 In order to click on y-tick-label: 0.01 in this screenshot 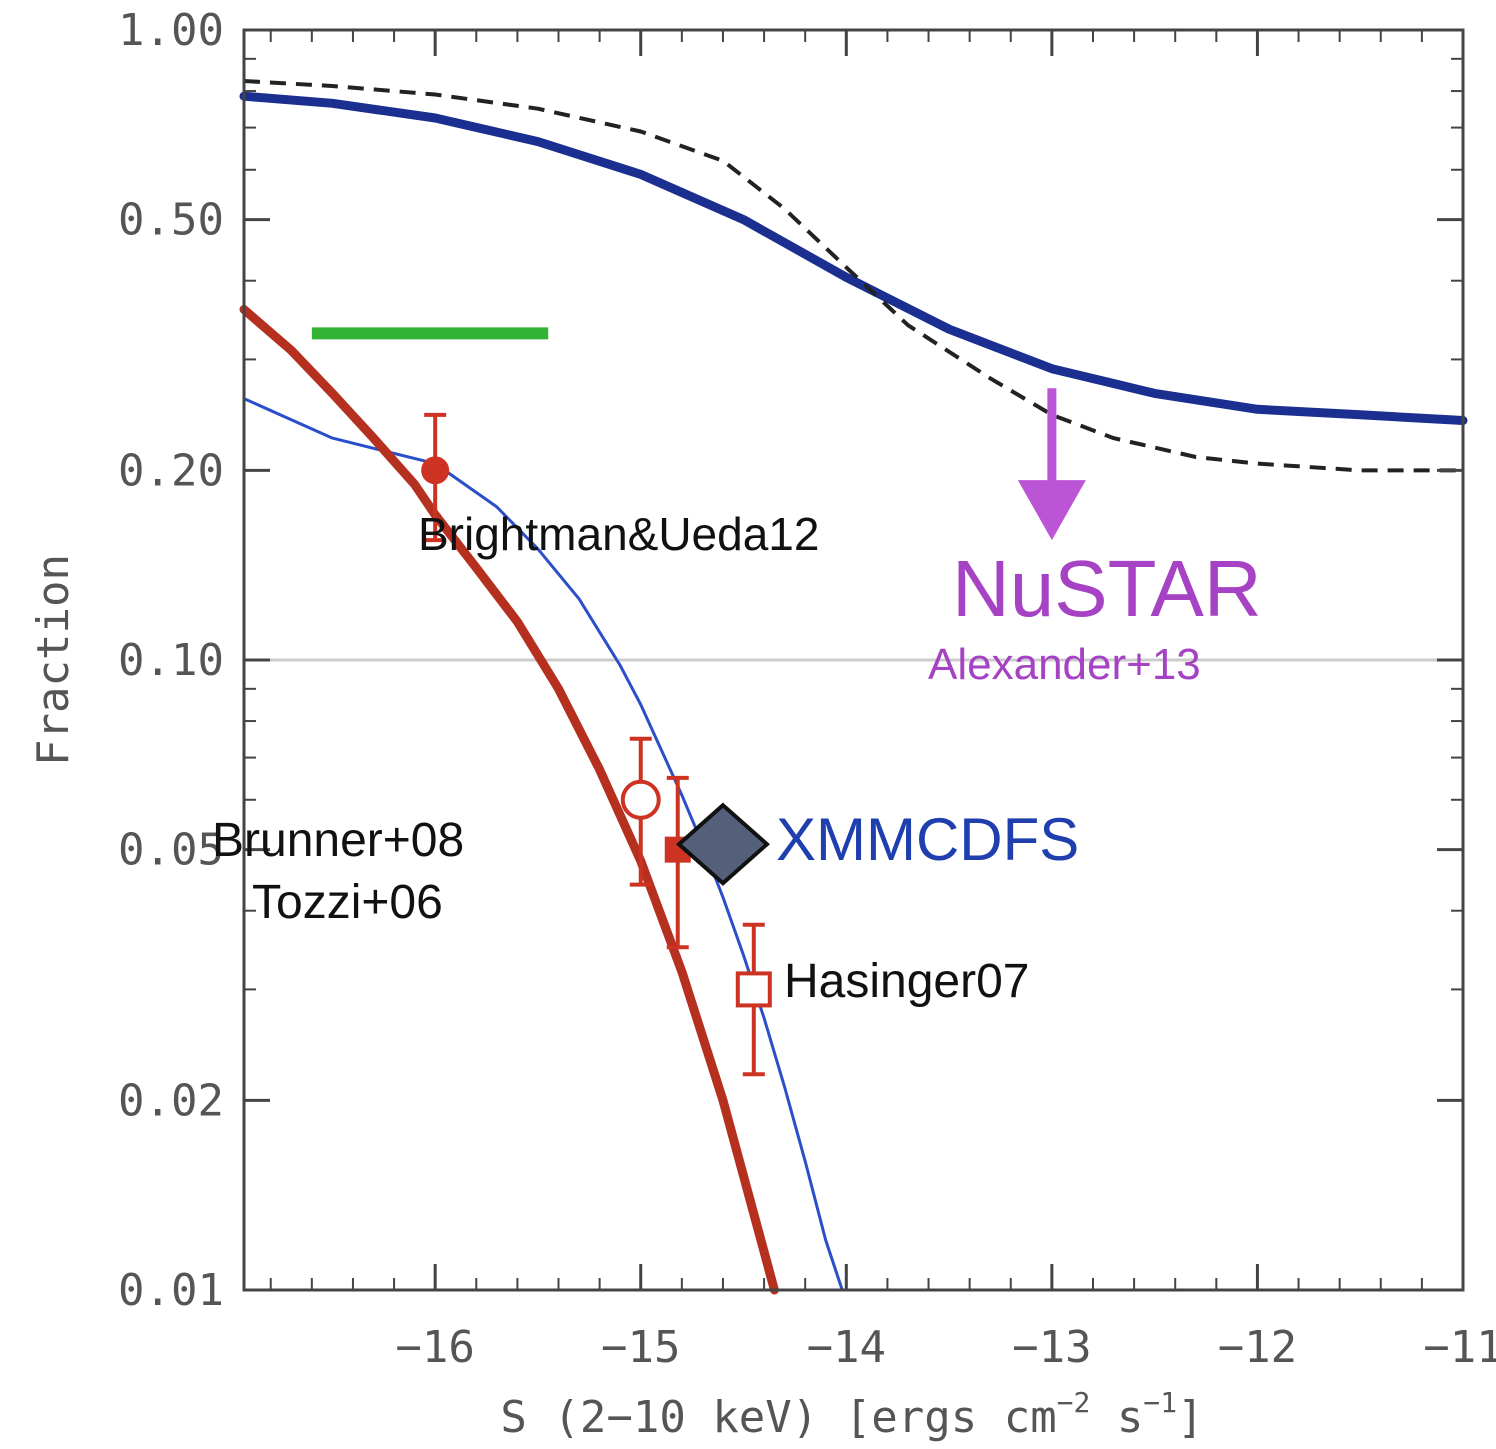, I will do `click(171, 1290)`.